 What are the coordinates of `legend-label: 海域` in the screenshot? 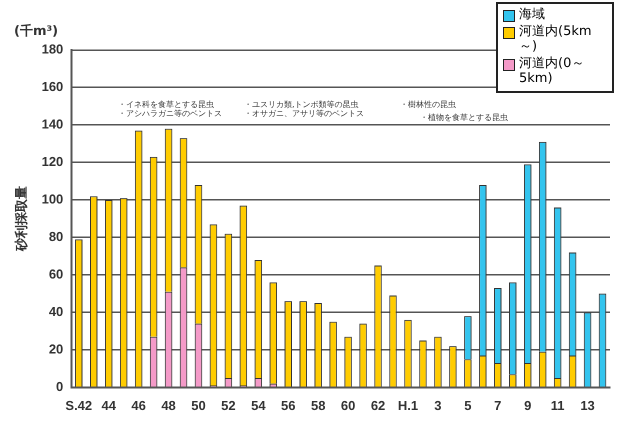 It's located at (532, 14).